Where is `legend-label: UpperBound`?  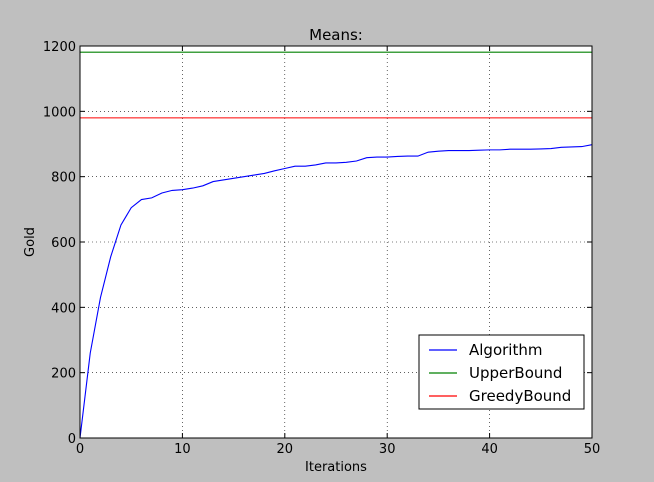 legend-label: UpperBound is located at coordinates (515, 373).